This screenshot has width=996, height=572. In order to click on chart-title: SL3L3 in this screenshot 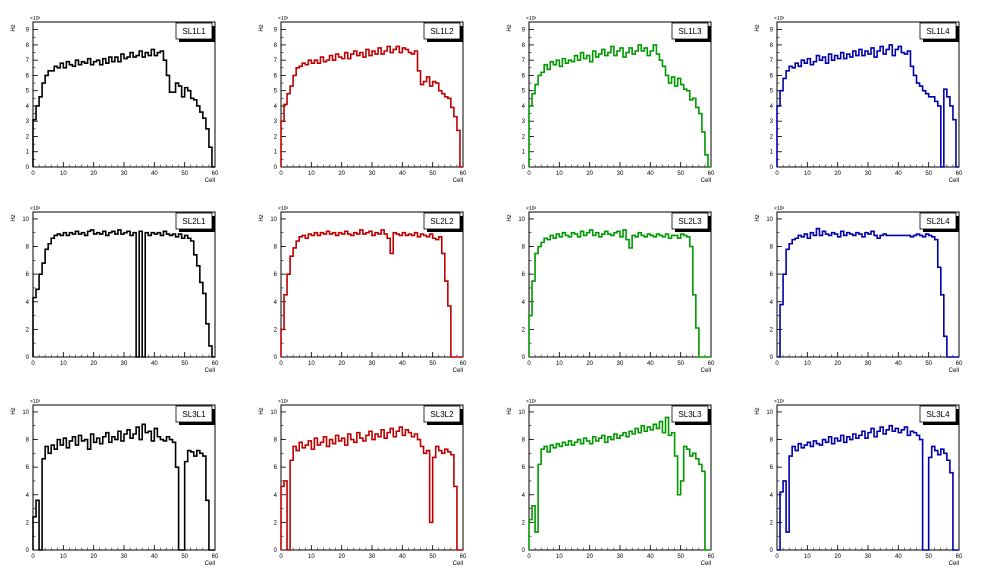, I will do `click(690, 414)`.